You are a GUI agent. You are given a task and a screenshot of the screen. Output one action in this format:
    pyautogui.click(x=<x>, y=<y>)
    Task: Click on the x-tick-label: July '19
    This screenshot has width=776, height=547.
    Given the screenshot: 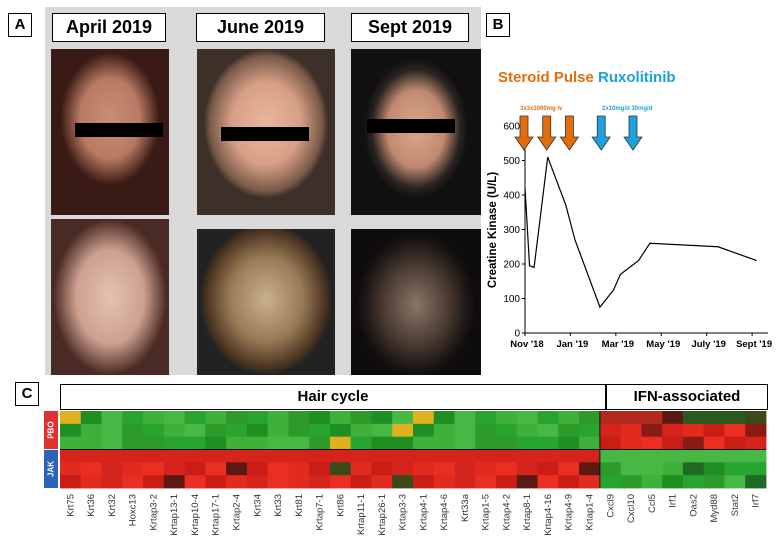 What is the action you would take?
    pyautogui.click(x=708, y=344)
    